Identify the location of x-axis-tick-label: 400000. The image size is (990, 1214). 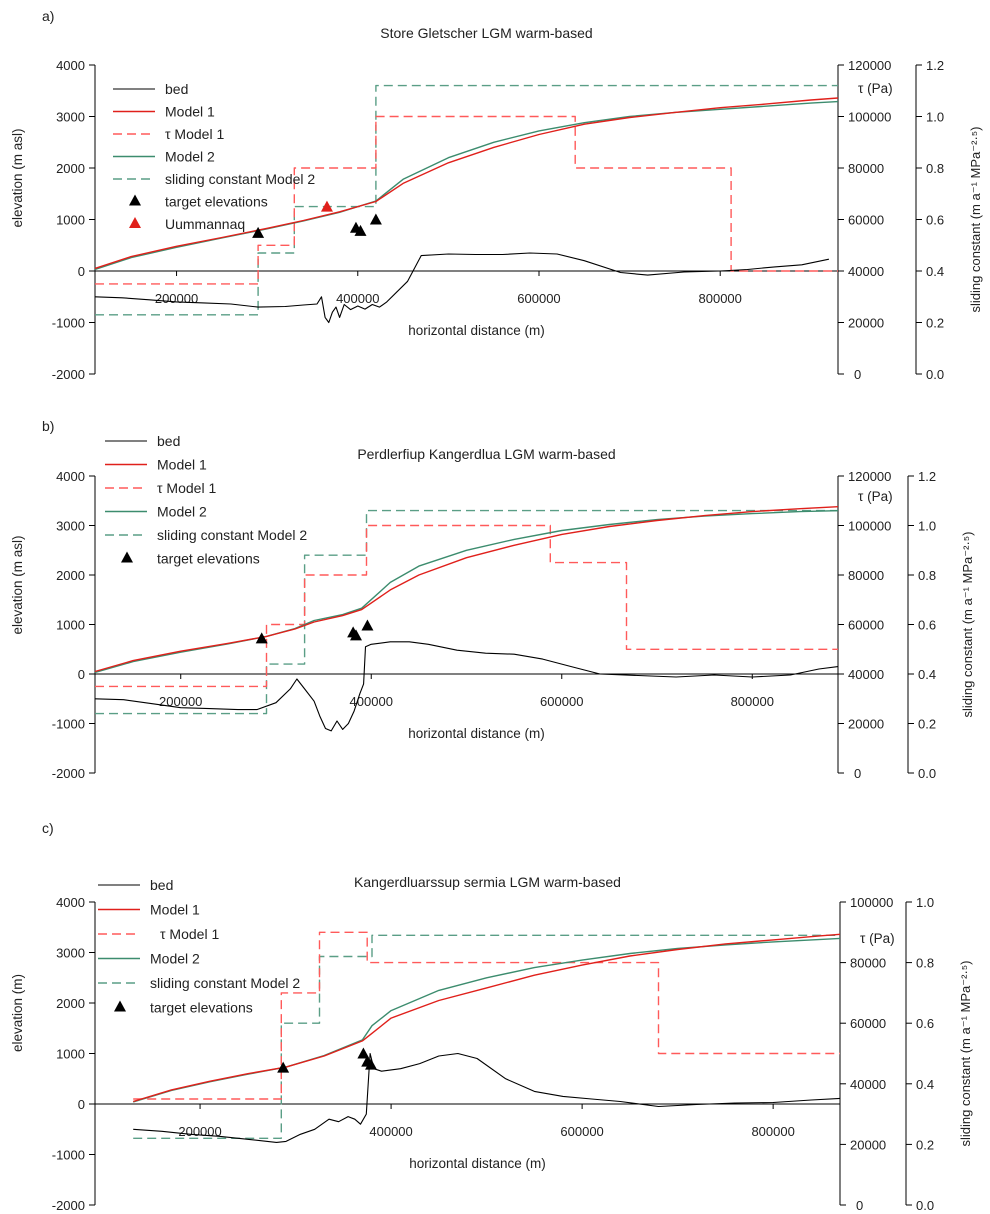
(371, 701).